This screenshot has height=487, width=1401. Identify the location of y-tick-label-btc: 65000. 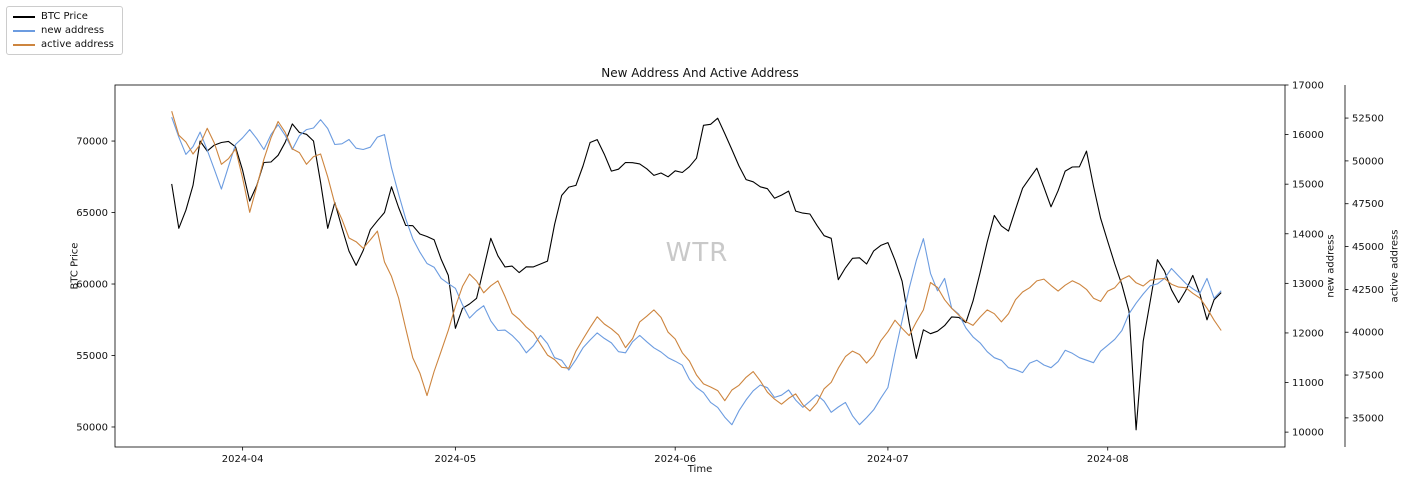
(92, 213).